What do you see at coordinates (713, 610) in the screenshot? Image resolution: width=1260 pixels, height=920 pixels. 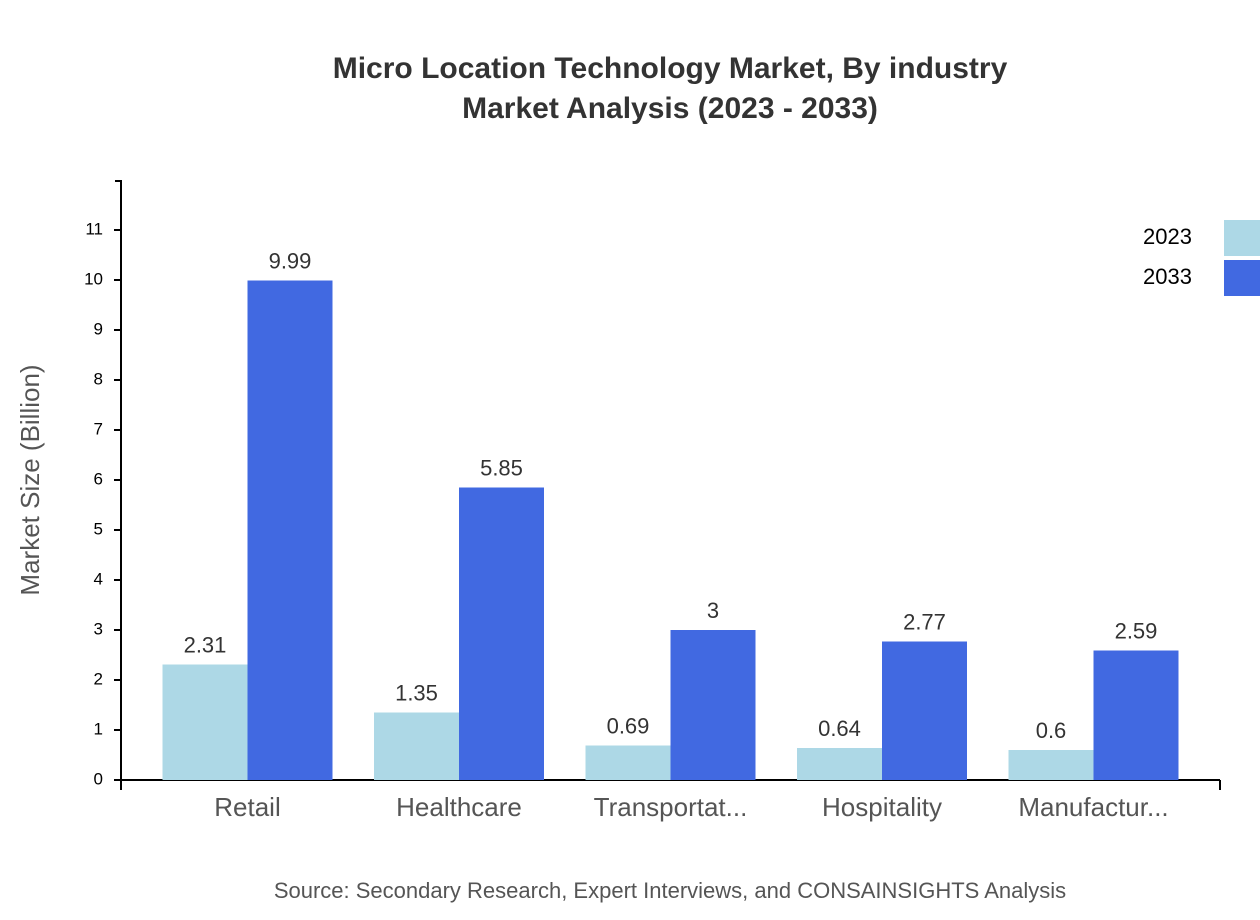 I see `value-label: 3` at bounding box center [713, 610].